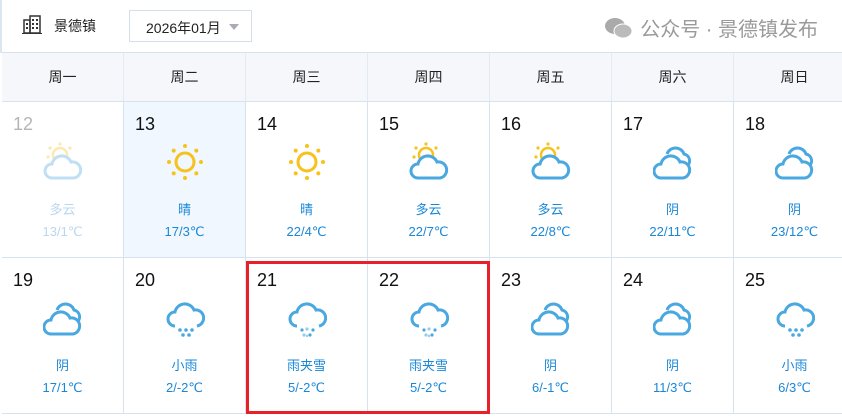  What do you see at coordinates (63, 77) in the screenshot?
I see `weekday-label: 周一` at bounding box center [63, 77].